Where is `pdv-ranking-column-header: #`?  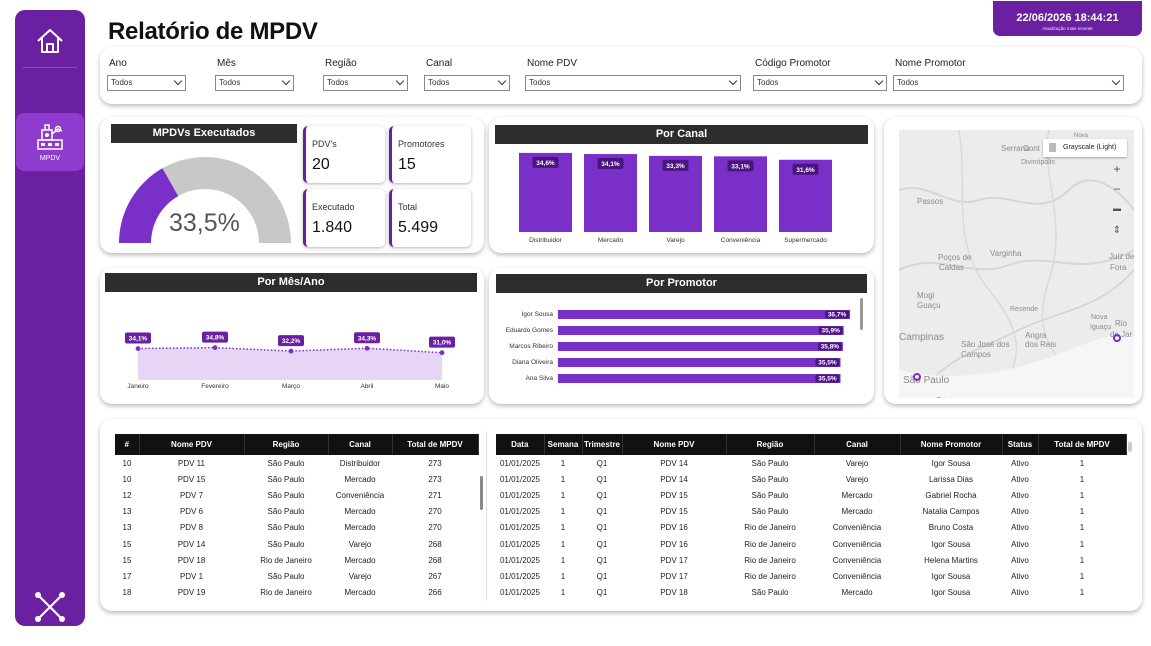
pdv-ranking-column-header: # is located at coordinates (127, 444).